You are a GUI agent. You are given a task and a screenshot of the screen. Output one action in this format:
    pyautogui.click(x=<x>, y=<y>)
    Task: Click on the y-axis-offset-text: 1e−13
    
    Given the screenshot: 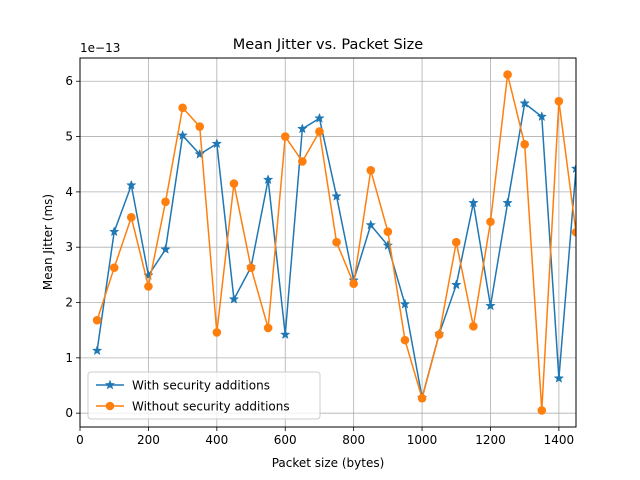 What is the action you would take?
    pyautogui.click(x=100, y=48)
    